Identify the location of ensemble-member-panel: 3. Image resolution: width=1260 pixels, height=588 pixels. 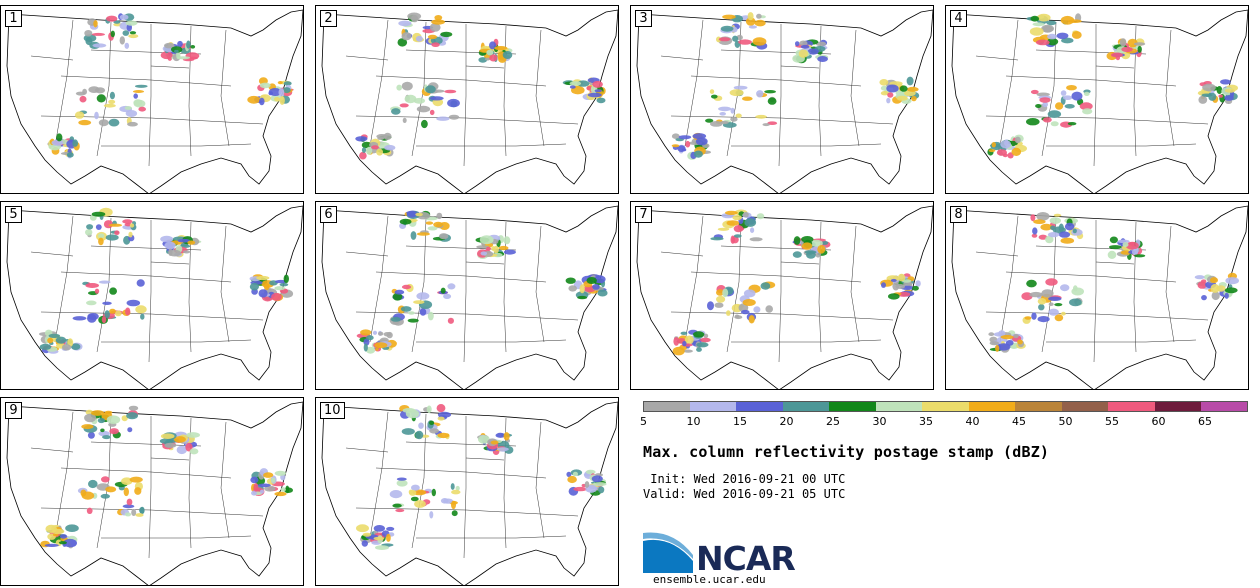
(782, 99).